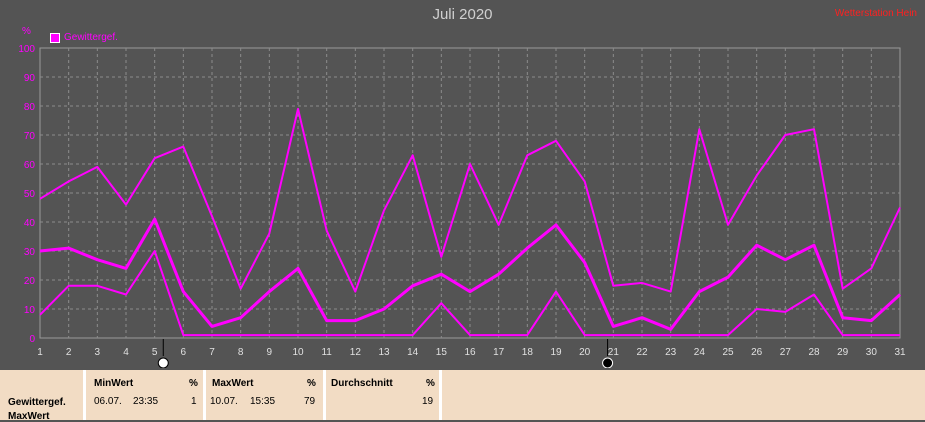  I want to click on x-tick-label: 21, so click(614, 352).